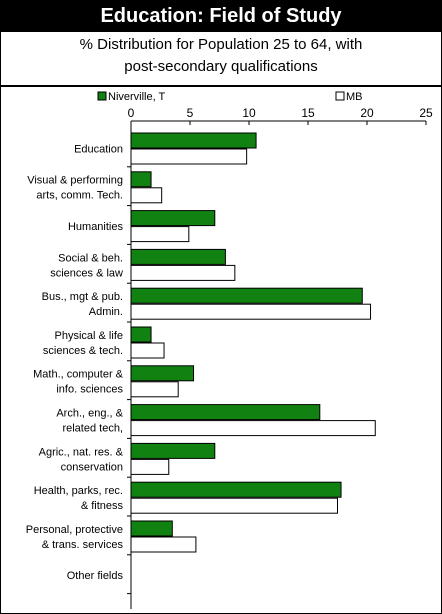  What do you see at coordinates (79, 498) in the screenshot?
I see `category-label: Health, parks, rec. & fitness` at bounding box center [79, 498].